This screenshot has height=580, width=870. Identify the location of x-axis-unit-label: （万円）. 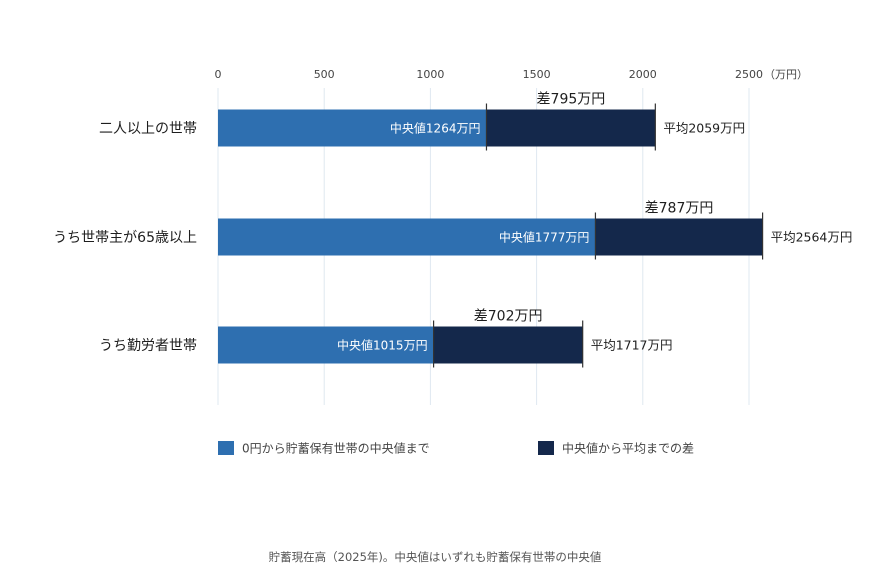
(786, 74).